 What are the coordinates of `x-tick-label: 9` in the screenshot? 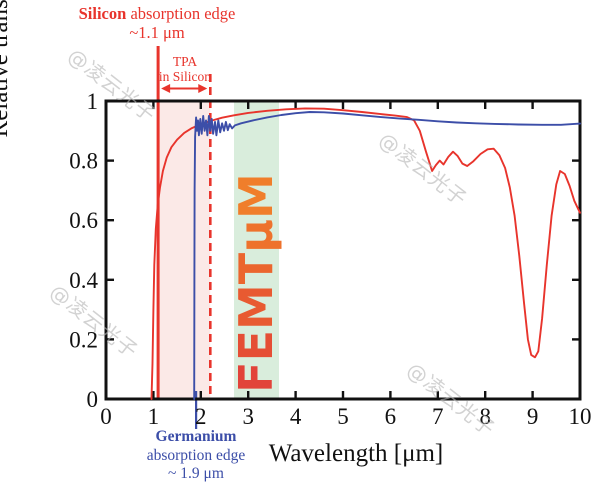 It's located at (533, 416).